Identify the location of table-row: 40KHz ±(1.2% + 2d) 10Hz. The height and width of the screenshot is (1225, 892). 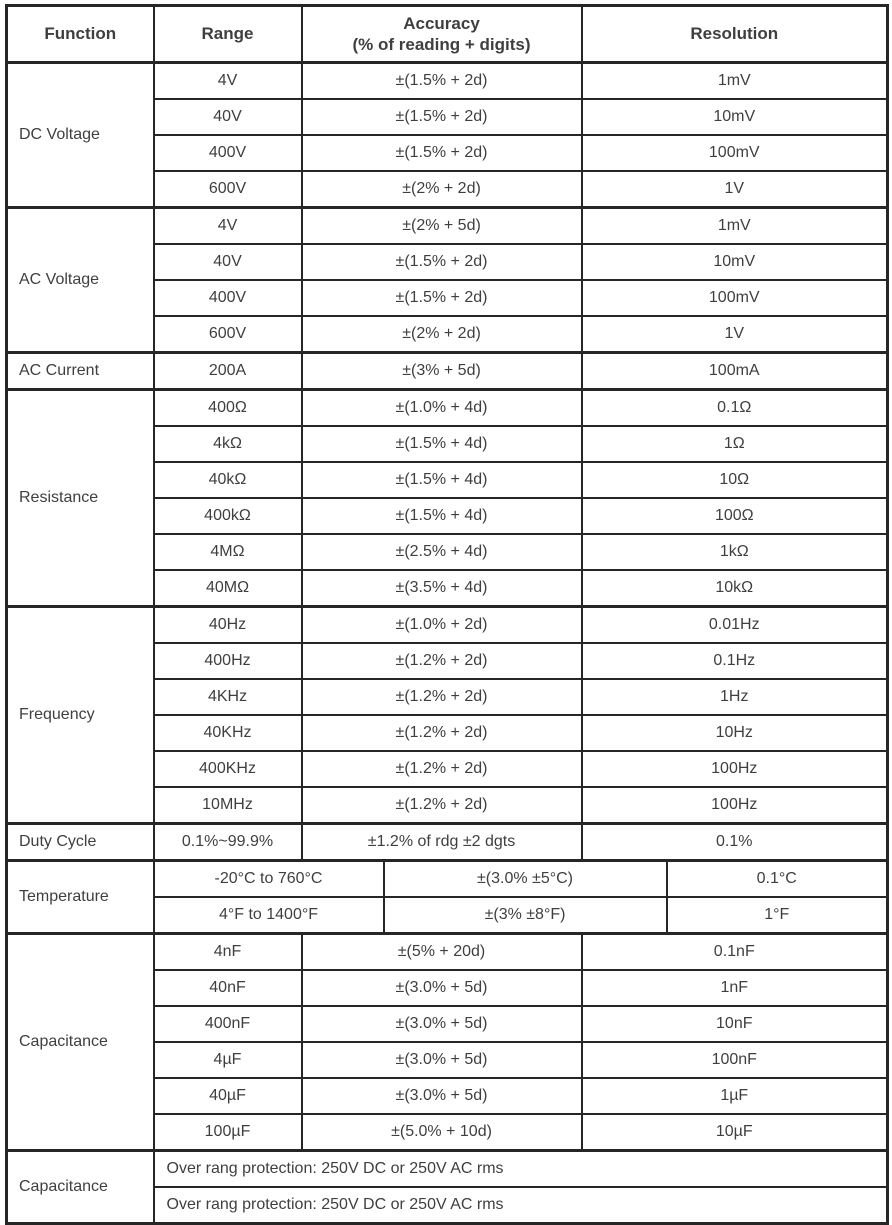
(448, 733).